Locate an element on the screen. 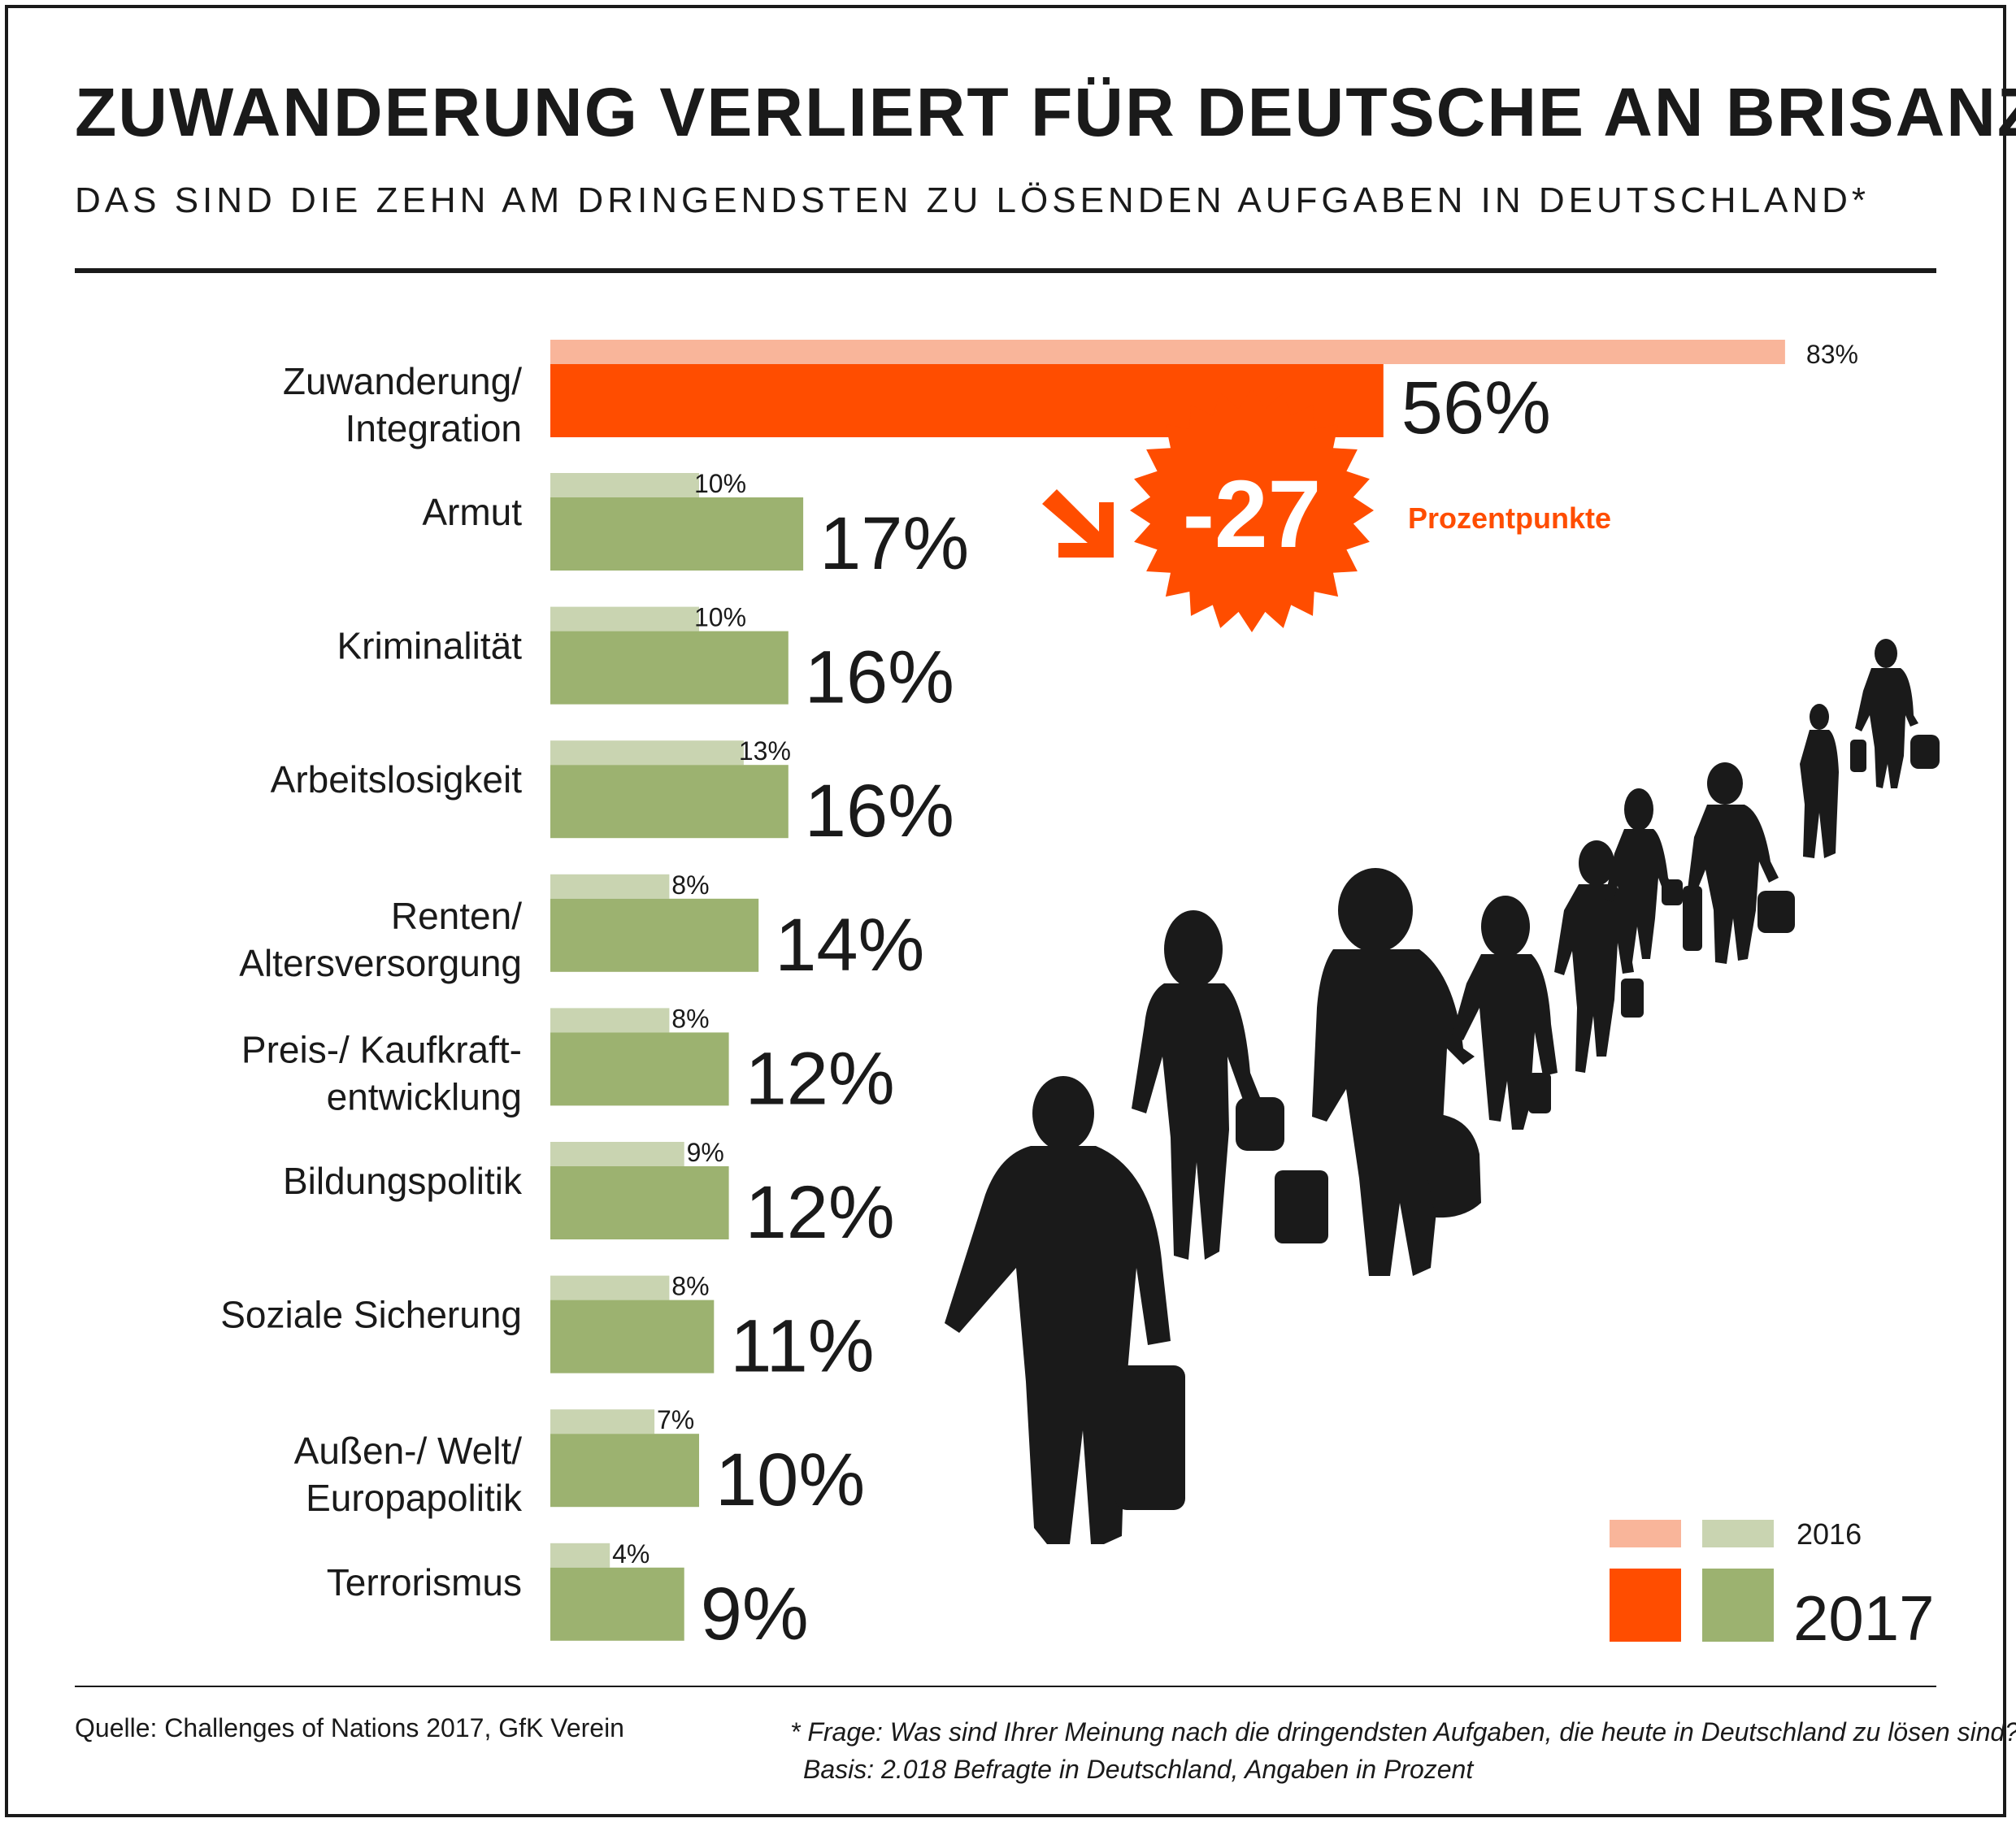 This screenshot has height=1827, width=2016. bottom-divider is located at coordinates (1005, 1687).